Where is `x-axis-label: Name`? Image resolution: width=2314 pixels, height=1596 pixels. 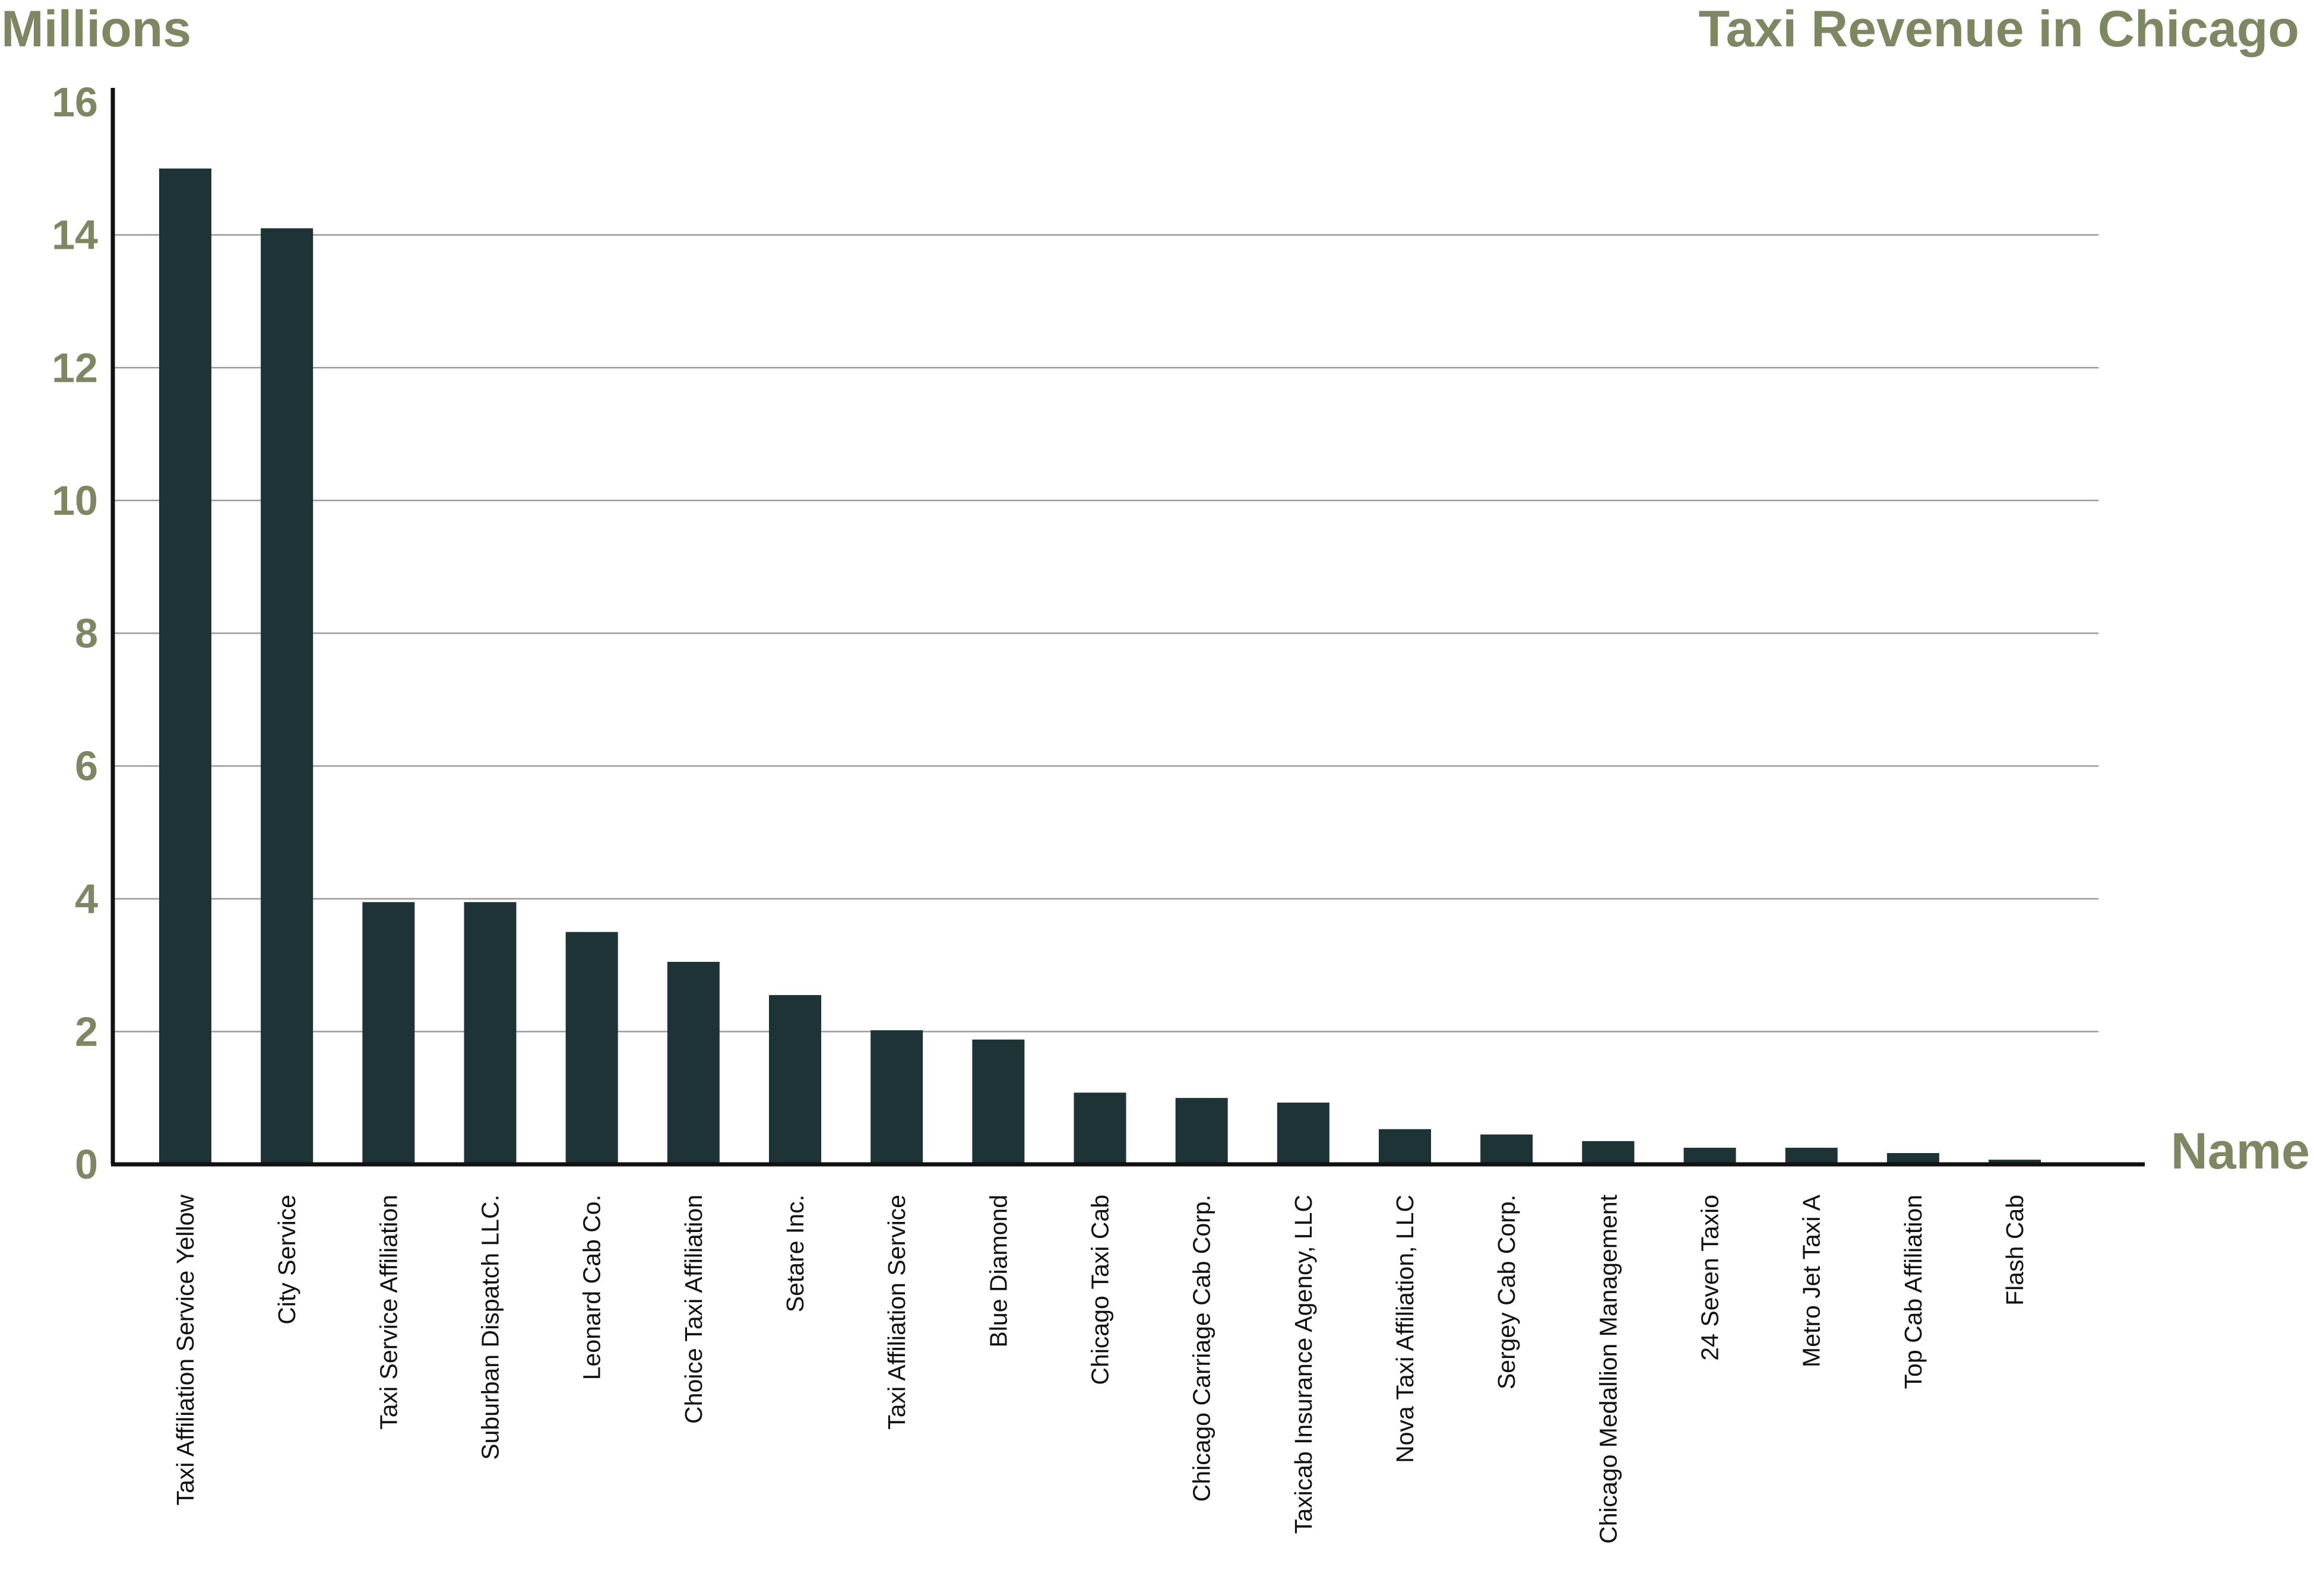
x-axis-label: Name is located at coordinates (2240, 1151).